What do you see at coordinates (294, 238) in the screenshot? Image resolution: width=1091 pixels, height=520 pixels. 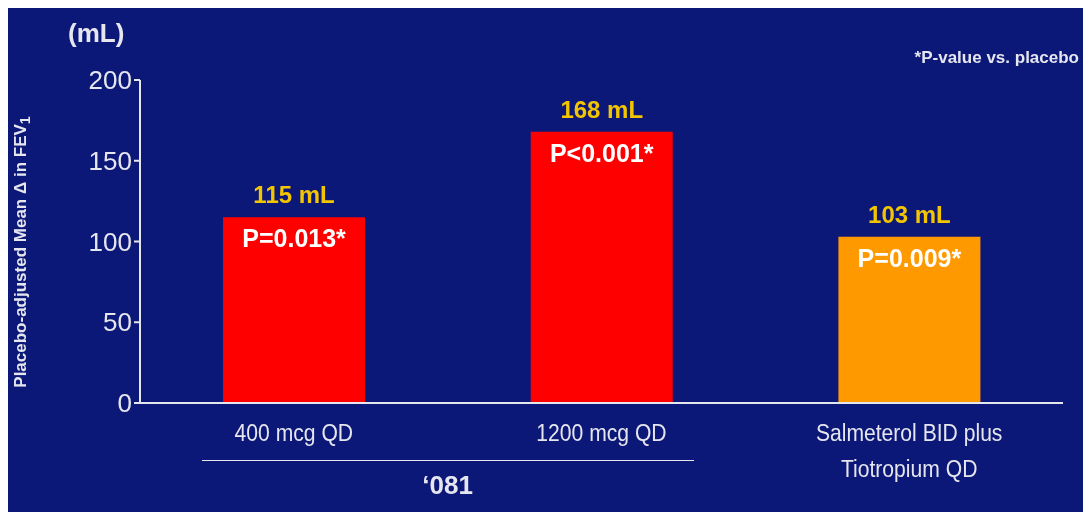 I see `annotation: P=0.013*` at bounding box center [294, 238].